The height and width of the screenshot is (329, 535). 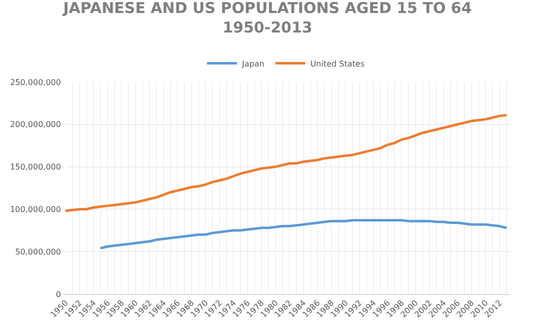 I want to click on y-tick-label: 0, so click(x=58, y=294).